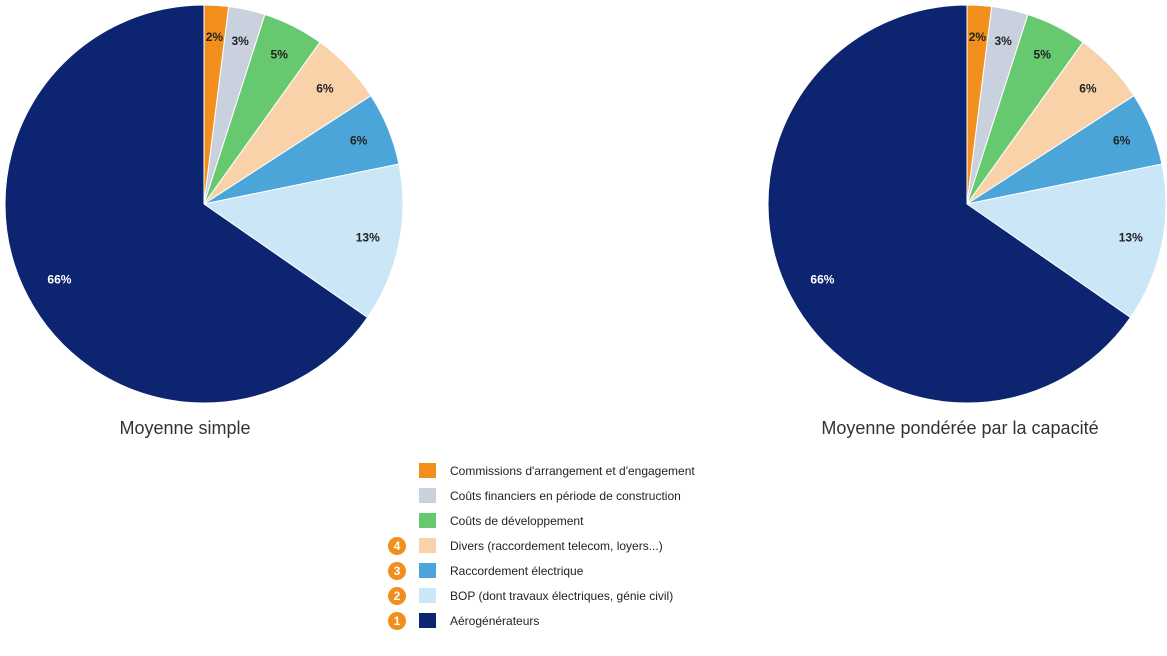 This screenshot has width=1167, height=656. I want to click on legend-number-badge: 2, so click(397, 595).